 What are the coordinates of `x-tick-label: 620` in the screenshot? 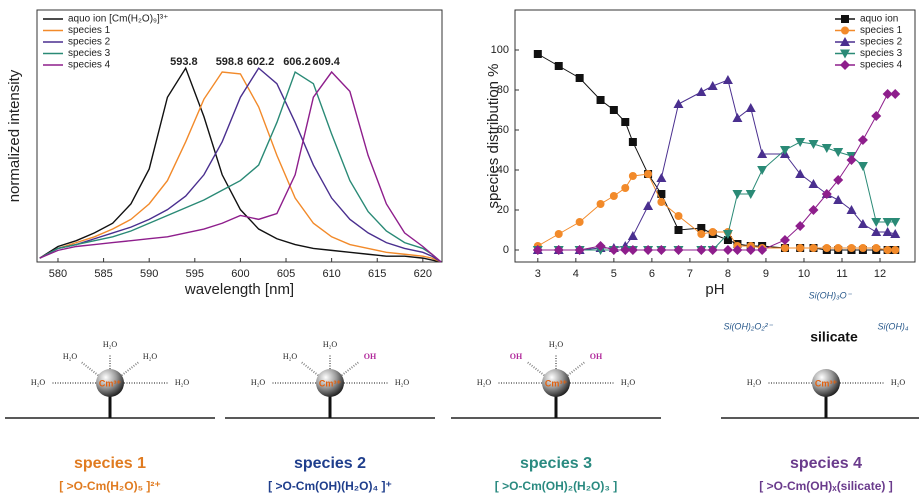 It's located at (423, 274).